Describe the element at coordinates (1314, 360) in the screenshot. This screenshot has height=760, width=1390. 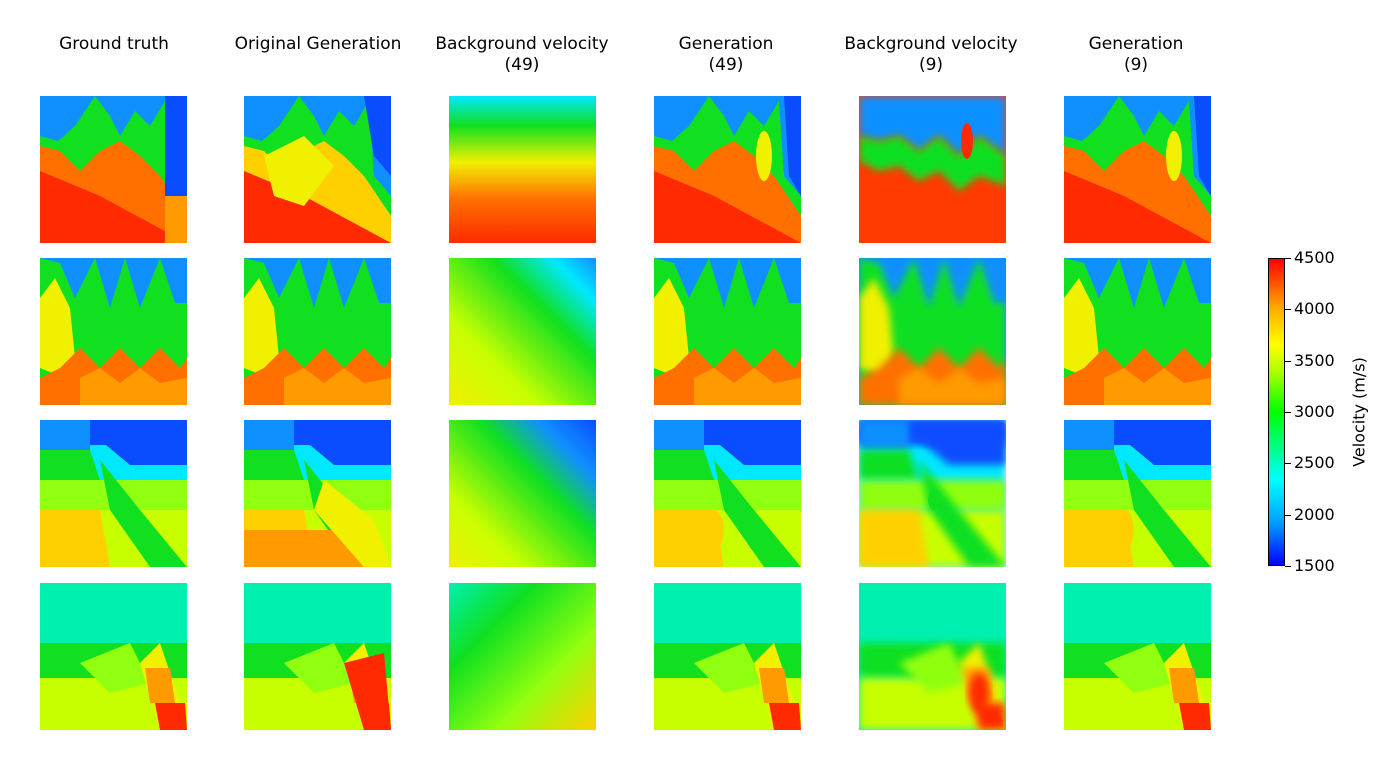
I see `colorbar-tick-label: 3500` at that location.